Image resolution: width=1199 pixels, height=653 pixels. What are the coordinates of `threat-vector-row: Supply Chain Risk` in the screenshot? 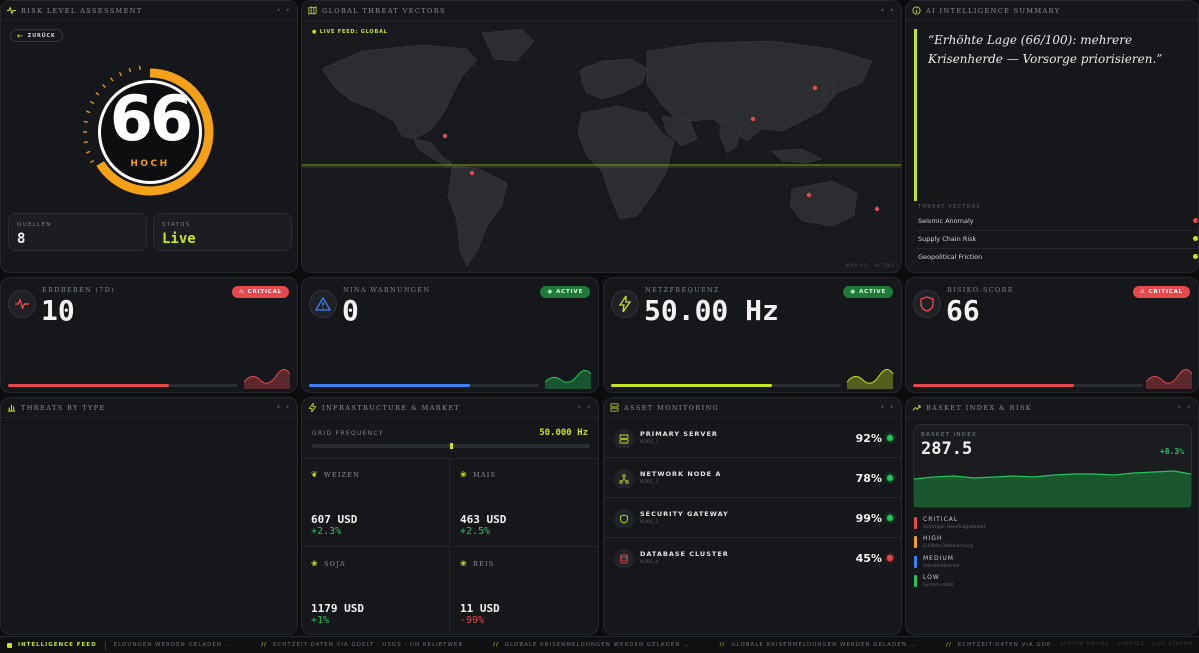 It's located at (1057, 240).